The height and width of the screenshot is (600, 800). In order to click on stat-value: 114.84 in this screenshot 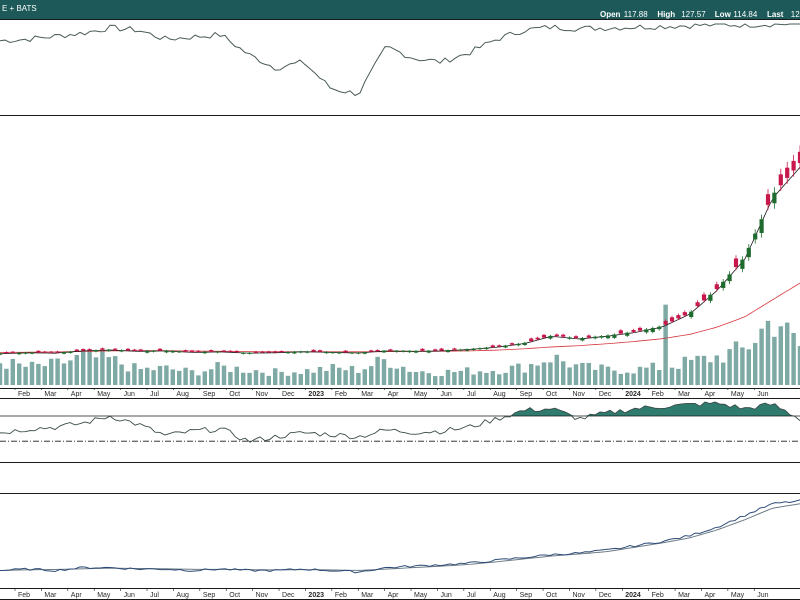, I will do `click(745, 14)`.